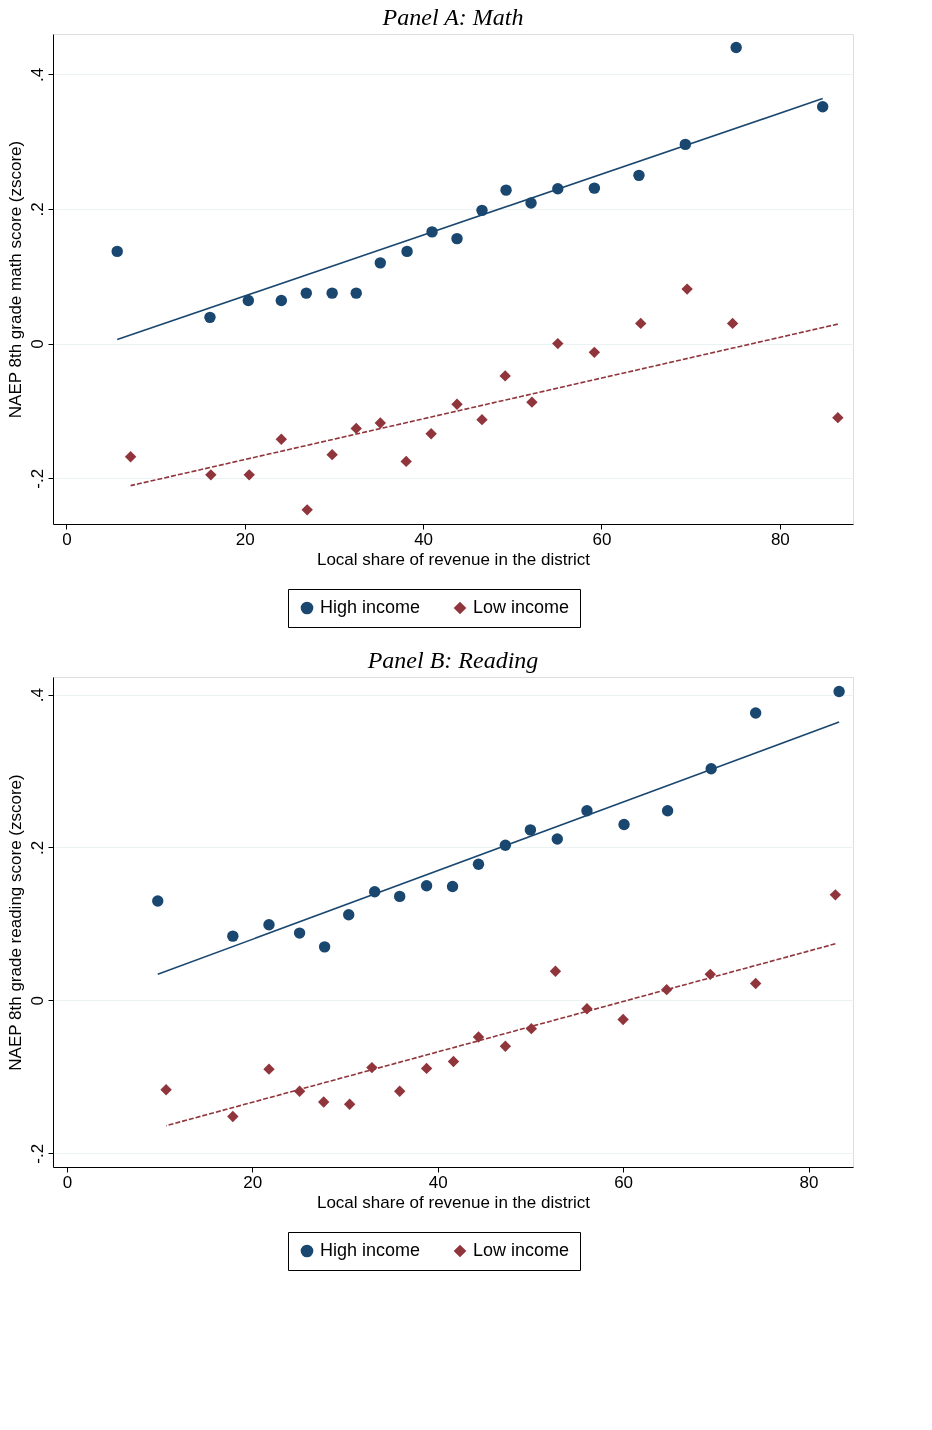 The width and height of the screenshot is (932, 1430). What do you see at coordinates (452, 17) in the screenshot?
I see `chart-title: Panel A: Math` at bounding box center [452, 17].